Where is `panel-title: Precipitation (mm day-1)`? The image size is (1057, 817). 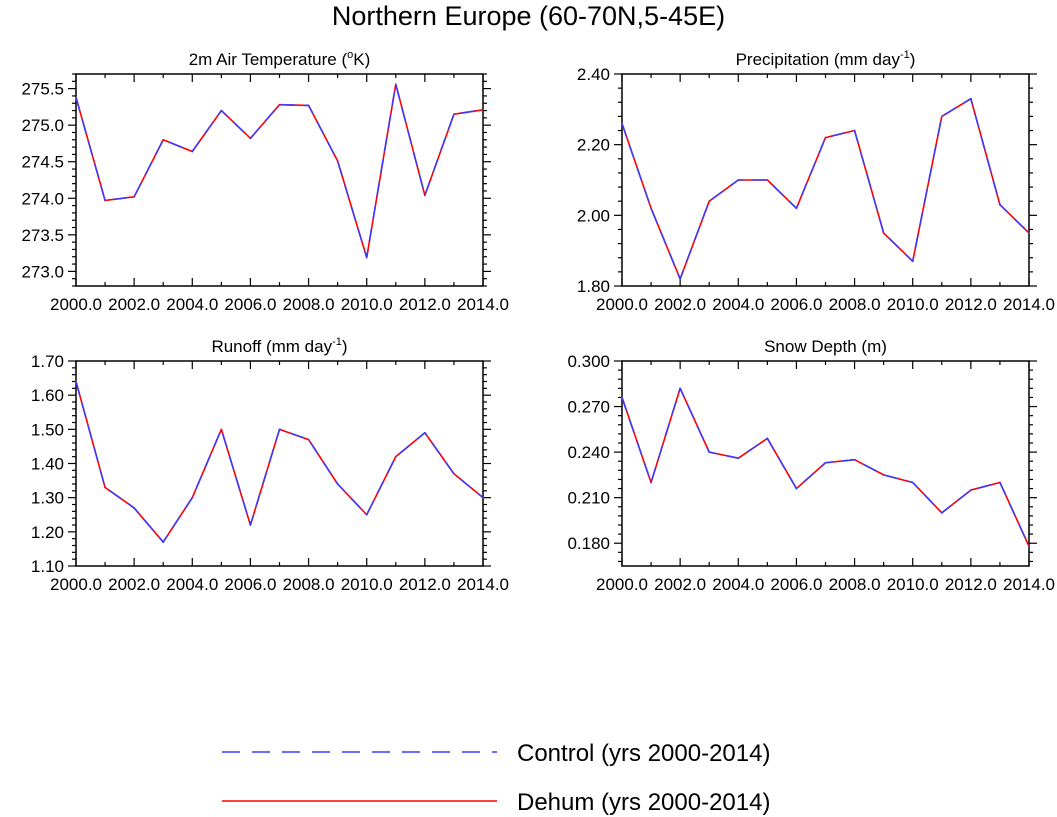
panel-title: Precipitation (mm day-1) is located at coordinates (826, 59).